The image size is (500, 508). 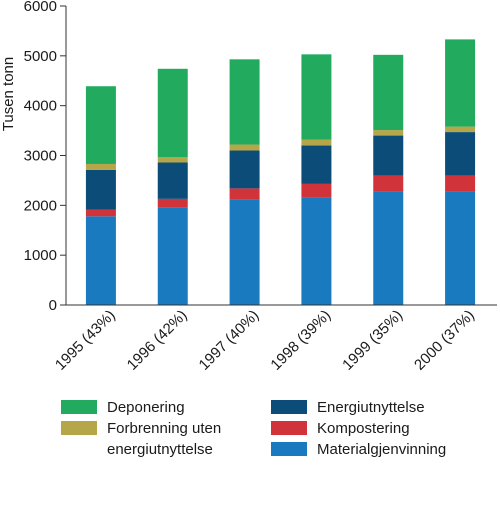 I want to click on y-tick-label: 2000, so click(x=40, y=205).